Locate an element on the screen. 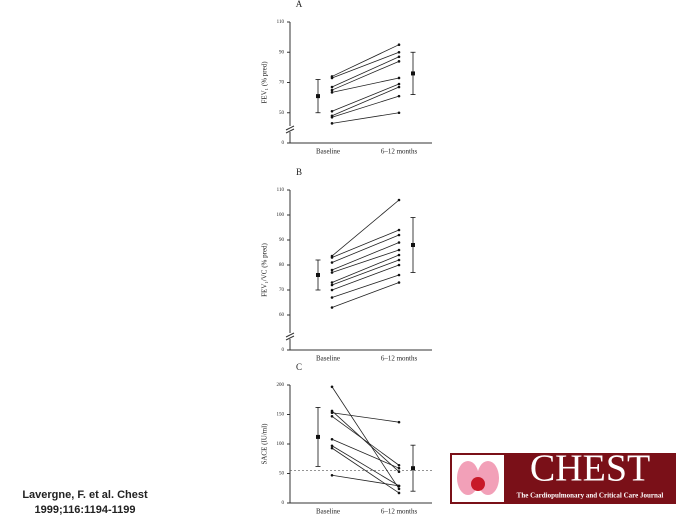  y-axis-label: FEV₁ (% pred) is located at coordinates (265, 82).